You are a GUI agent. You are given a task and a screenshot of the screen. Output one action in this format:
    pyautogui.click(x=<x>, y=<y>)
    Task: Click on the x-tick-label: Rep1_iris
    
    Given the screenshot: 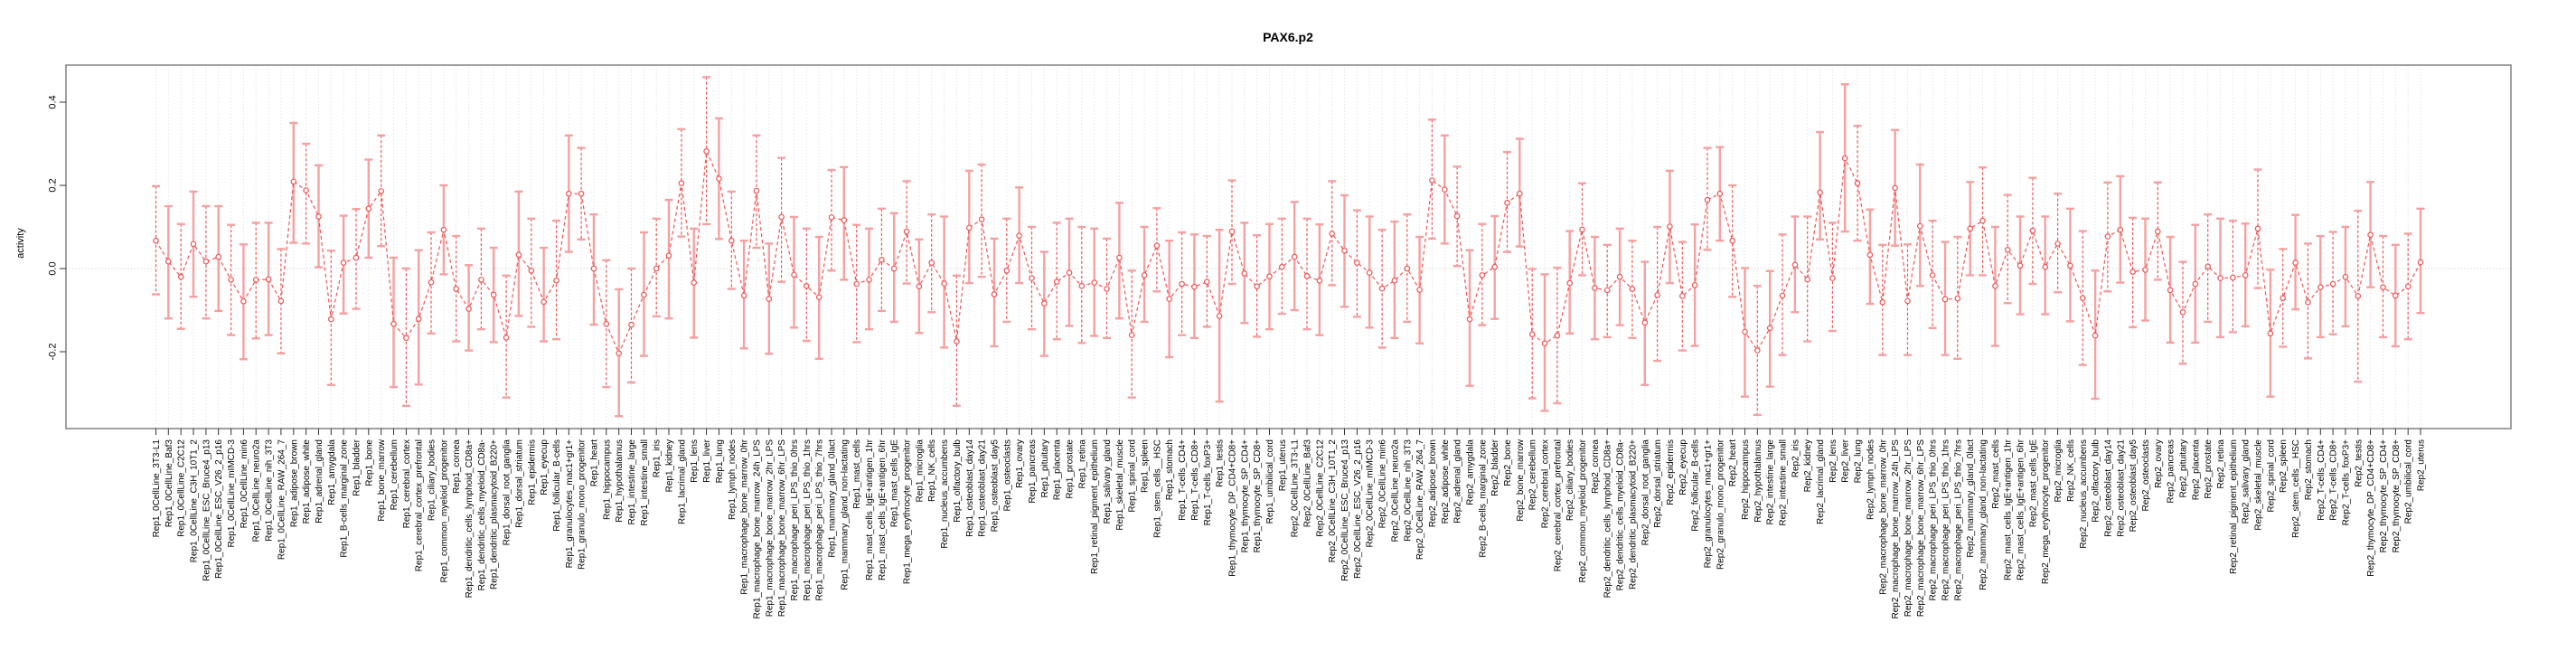 What is the action you would take?
    pyautogui.click(x=658, y=458)
    